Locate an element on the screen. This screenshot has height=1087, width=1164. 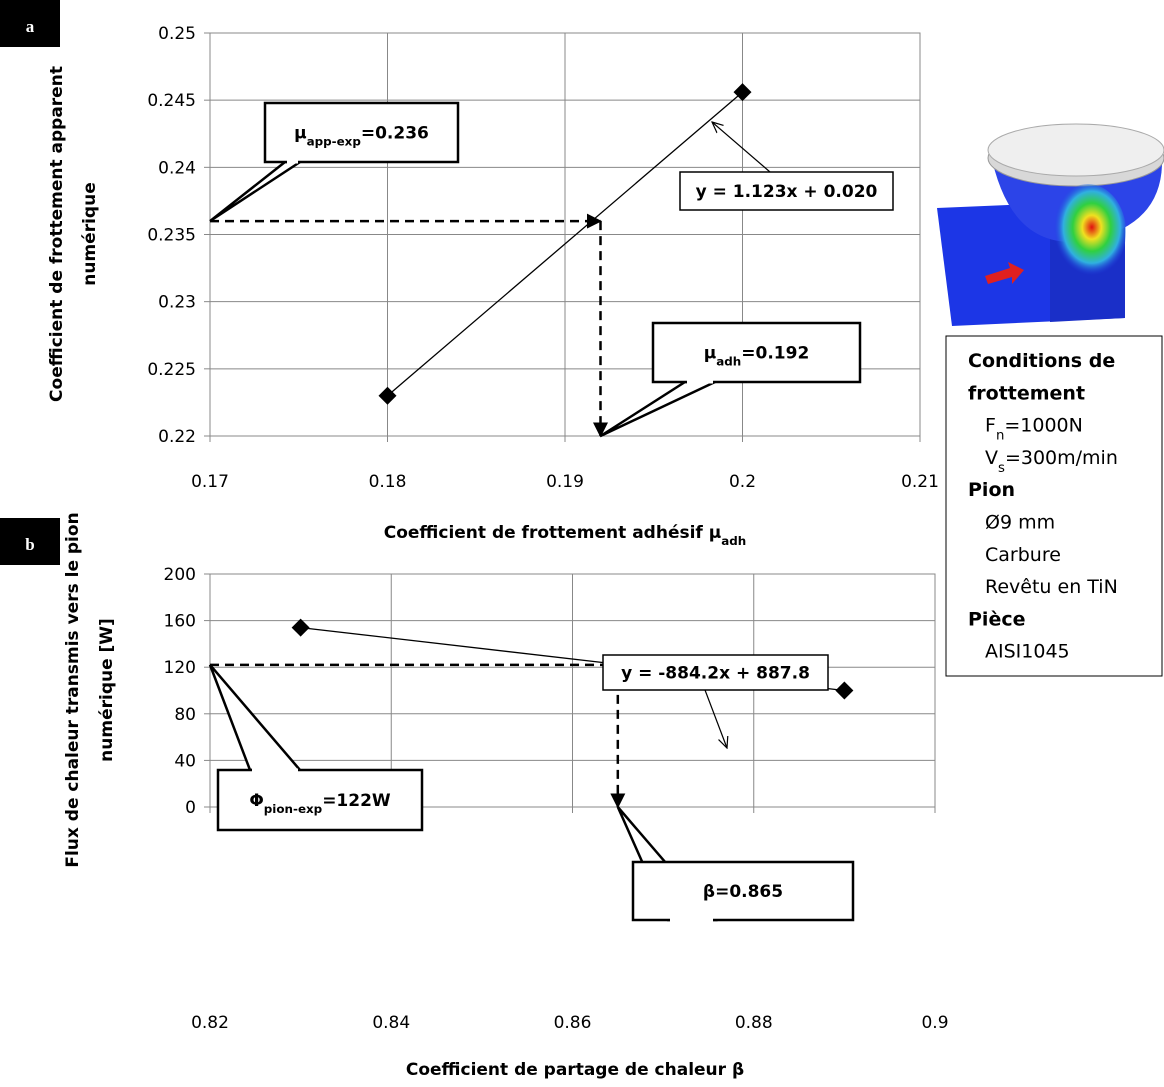
side-panel-line-main: frottement is located at coordinates (1026, 393).